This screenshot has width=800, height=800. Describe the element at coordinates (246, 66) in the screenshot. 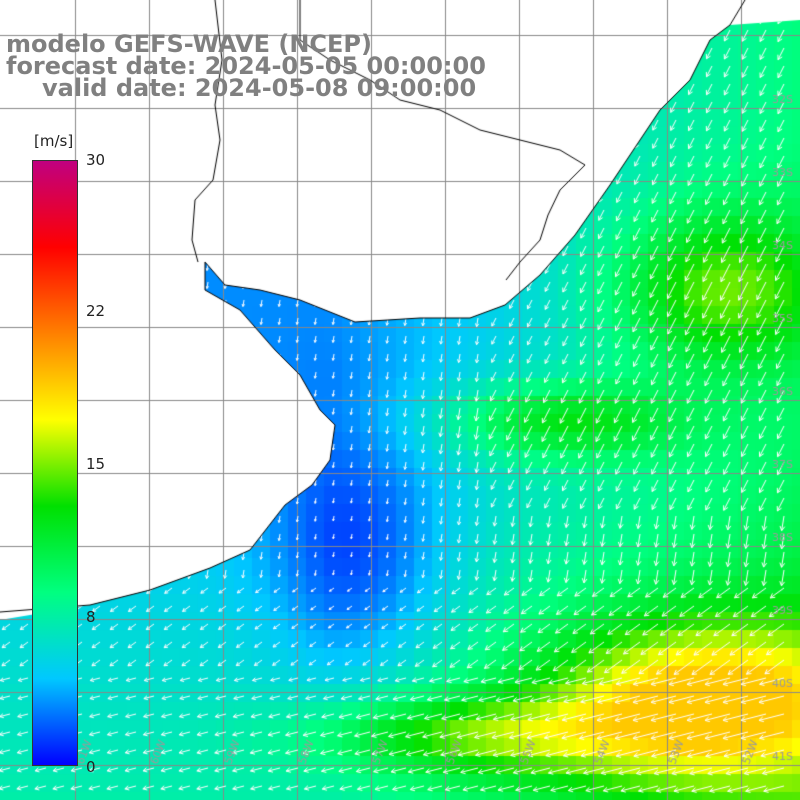

I see `forecast-date: forecast date: 2024-05-05 00:00:00` at that location.